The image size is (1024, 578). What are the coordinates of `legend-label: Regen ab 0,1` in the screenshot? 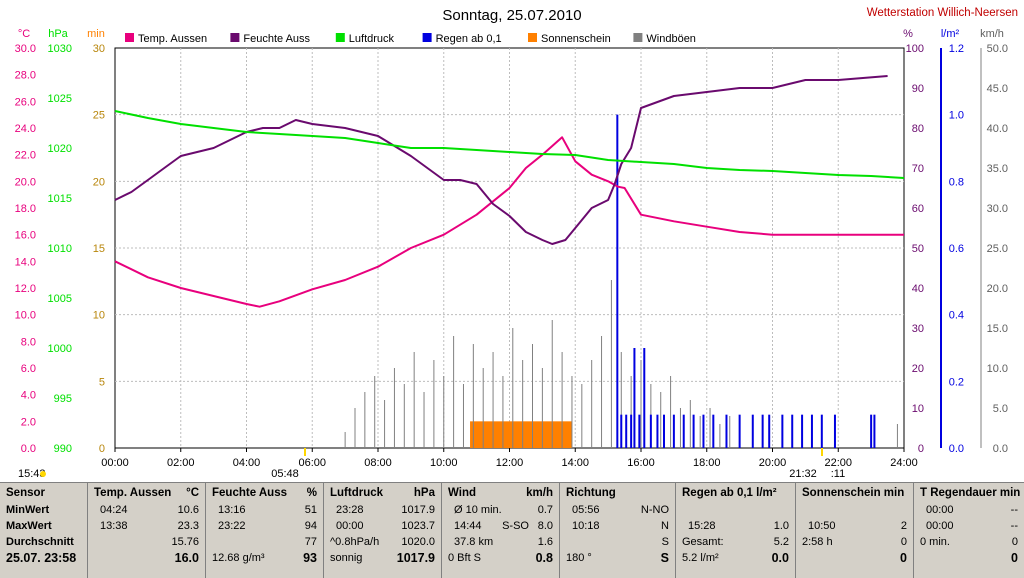 It's located at (469, 39).